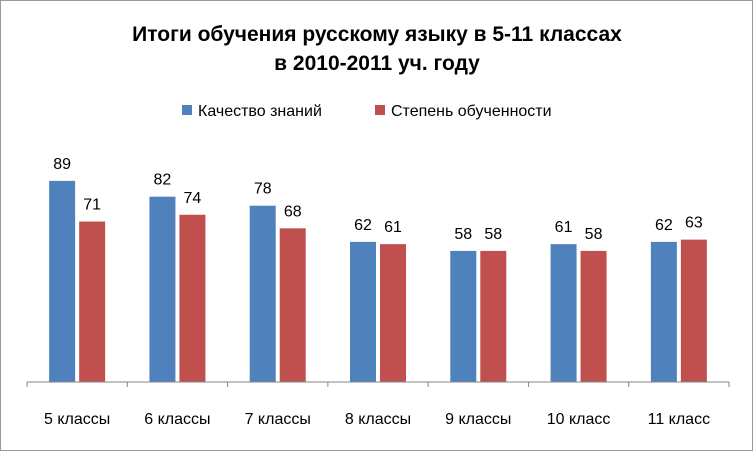  Describe the element at coordinates (493, 234) in the screenshot. I see `data-label-series-2-5: 58` at that location.